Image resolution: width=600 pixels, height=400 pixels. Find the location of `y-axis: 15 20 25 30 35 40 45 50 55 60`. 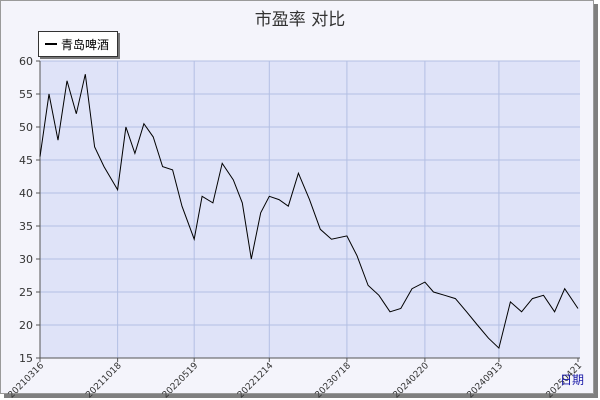

y-axis: 15 20 25 30 35 40 45 50 55 60 is located at coordinates (29, 210).